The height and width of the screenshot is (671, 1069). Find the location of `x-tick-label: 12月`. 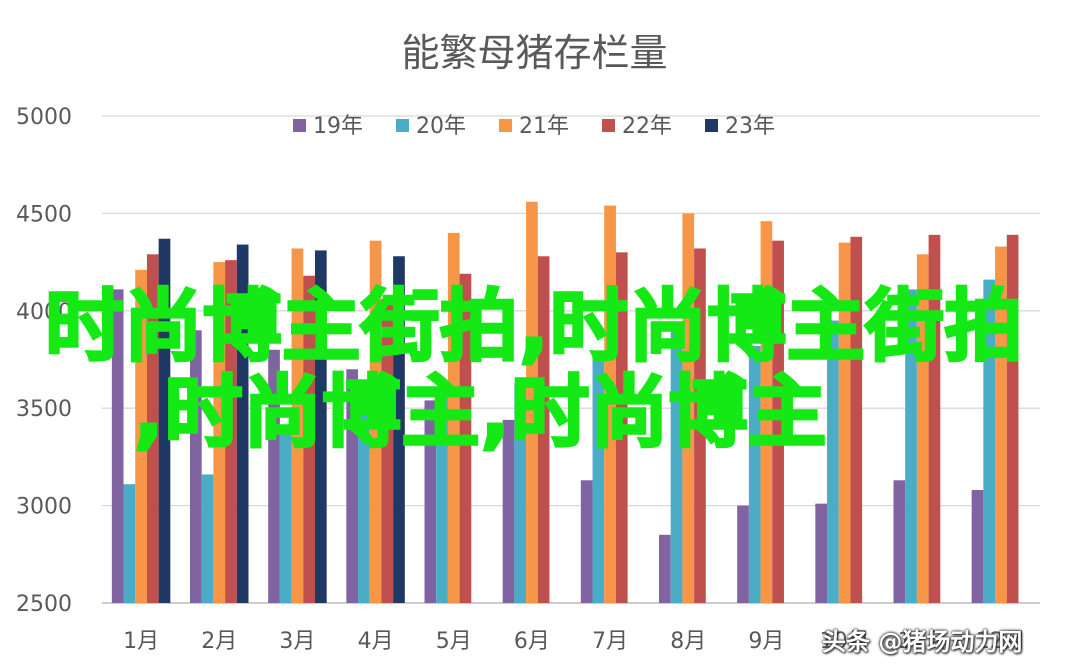

x-tick-label: 12月 is located at coordinates (1001, 641).